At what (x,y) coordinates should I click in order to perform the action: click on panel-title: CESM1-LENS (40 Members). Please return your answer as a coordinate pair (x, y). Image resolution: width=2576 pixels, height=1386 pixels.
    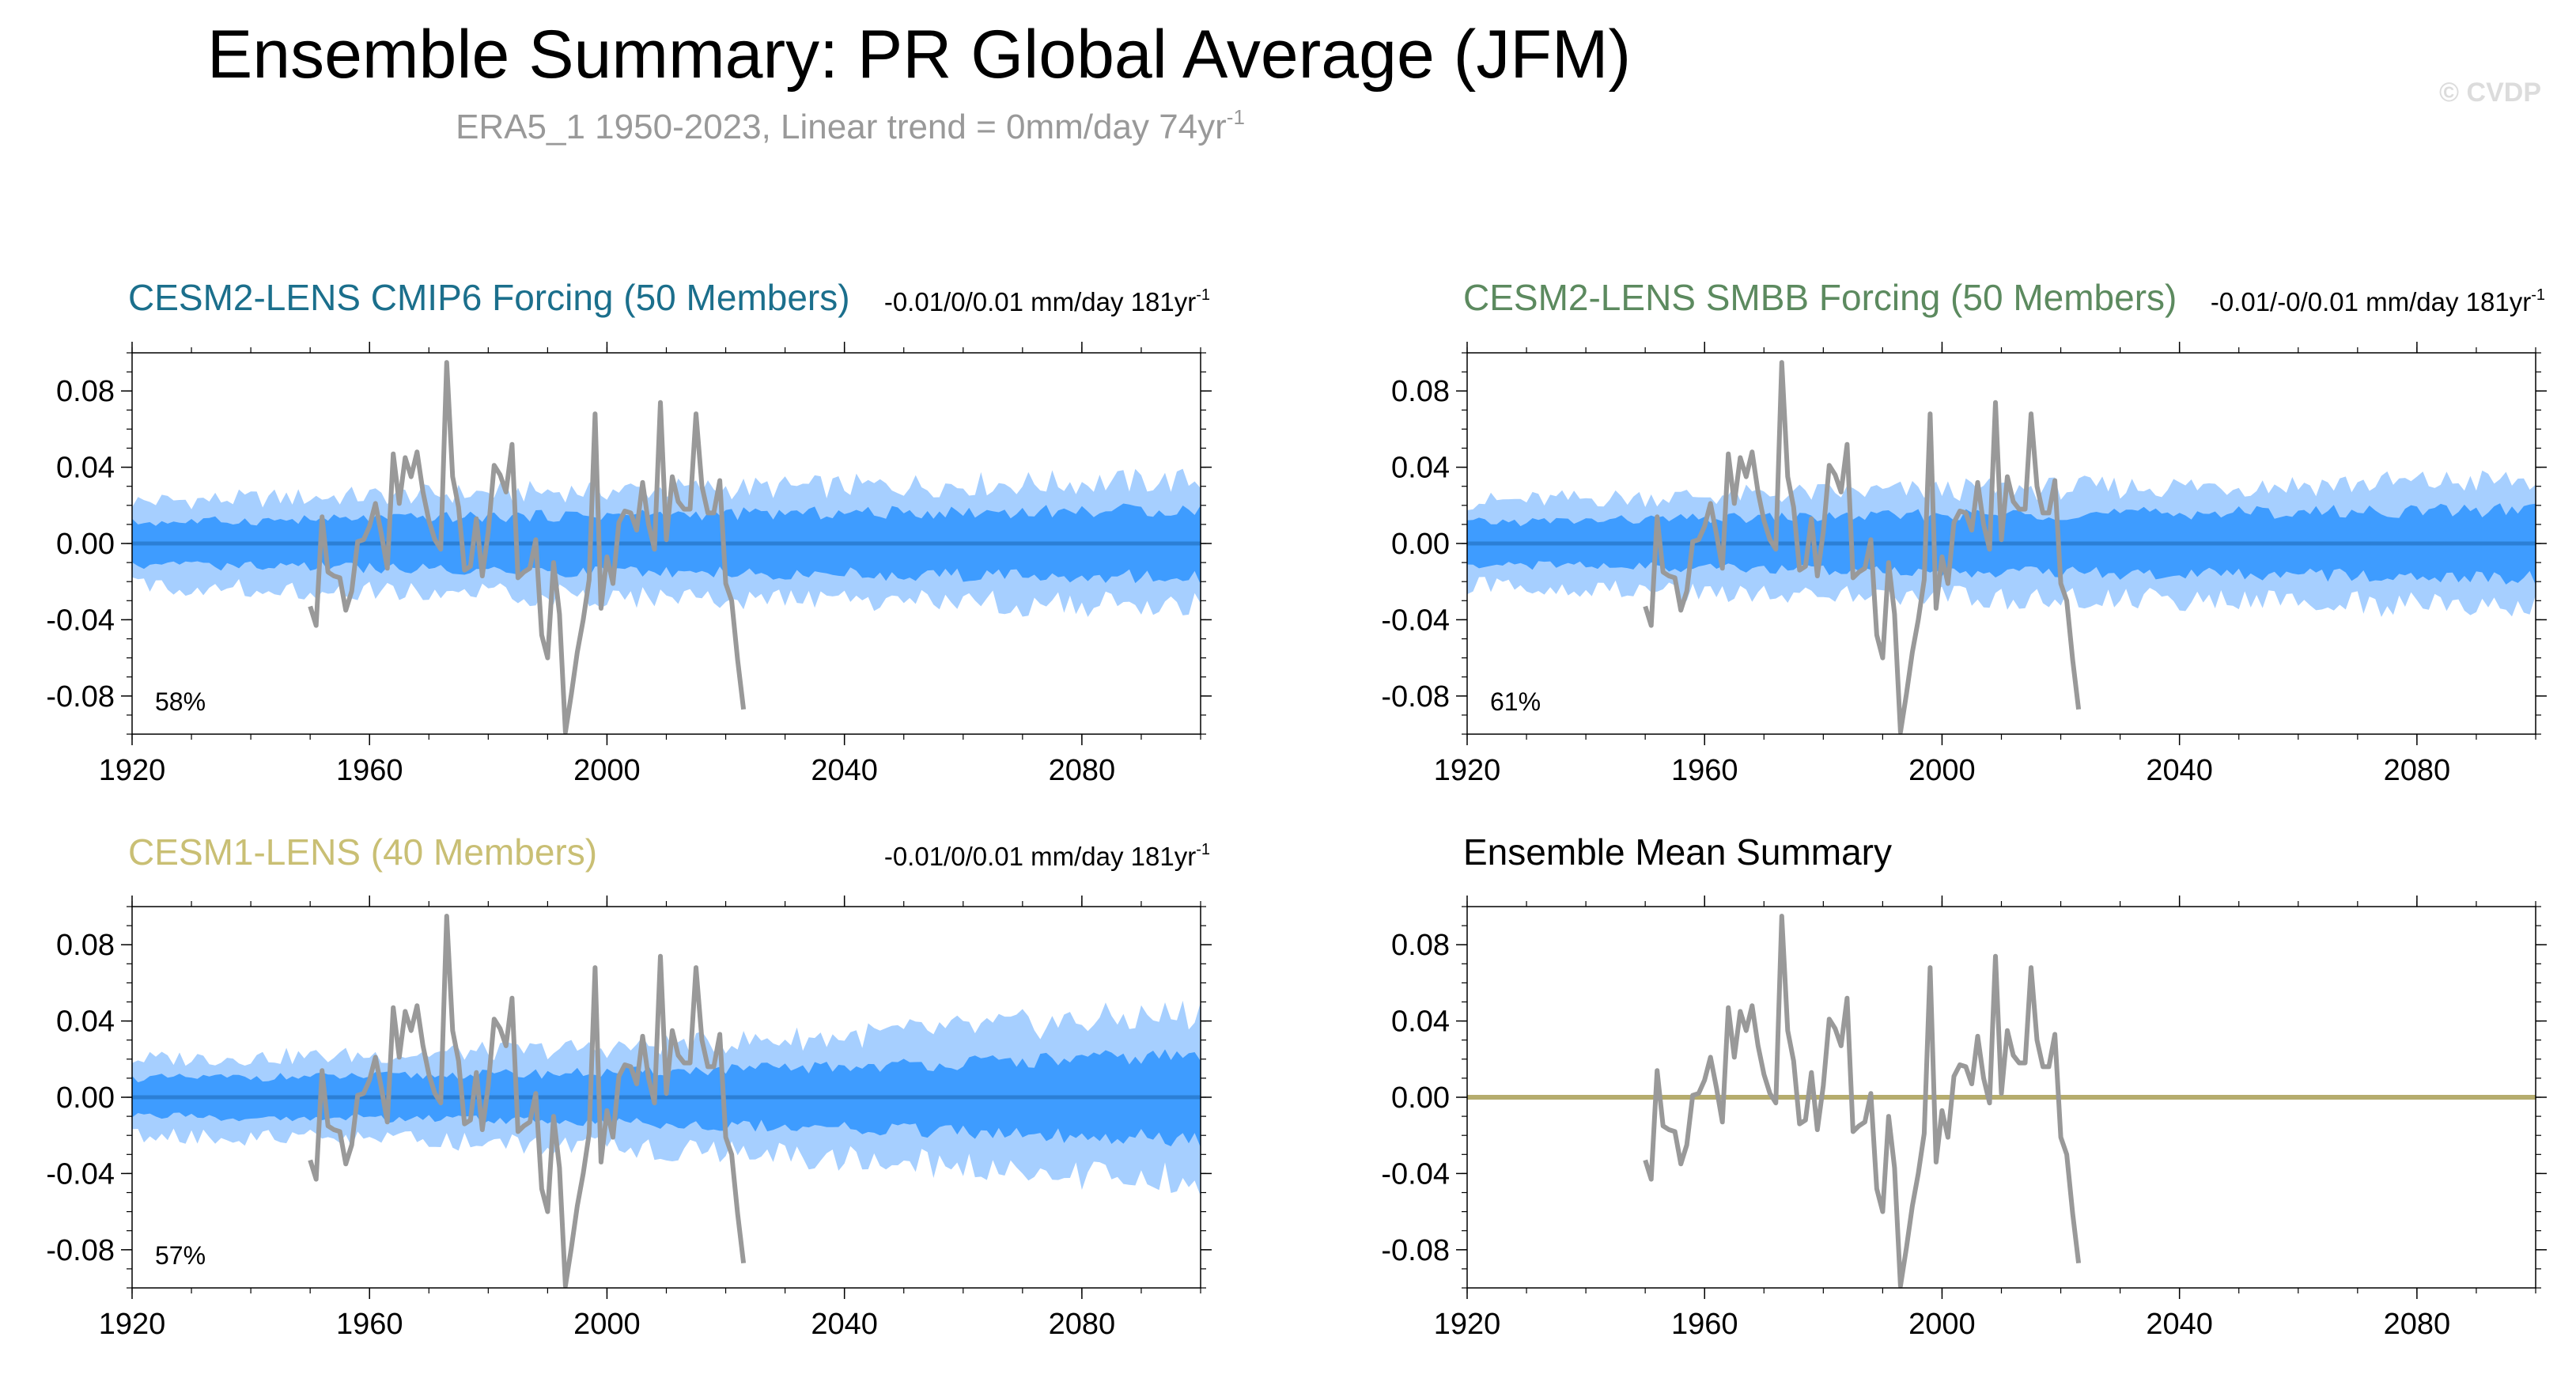
    Looking at the image, I should click on (363, 852).